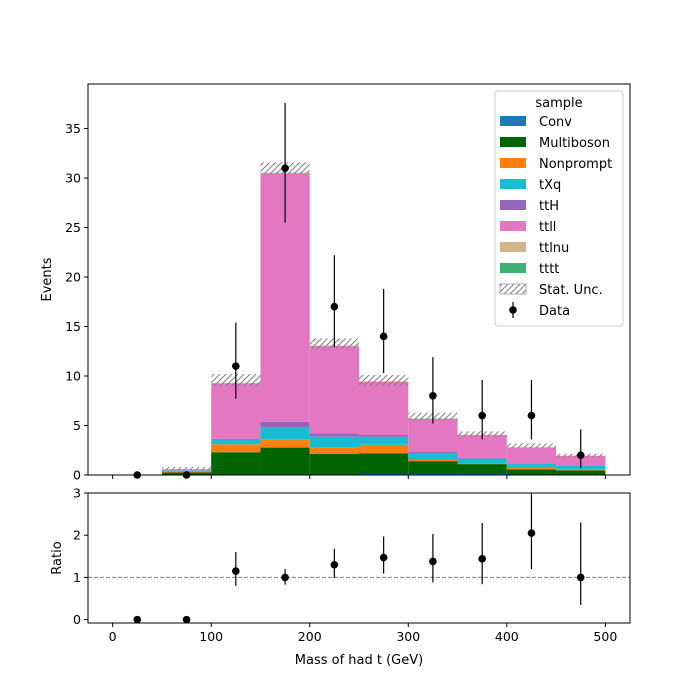  I want to click on legend-swatch-nonprompt, so click(513, 163).